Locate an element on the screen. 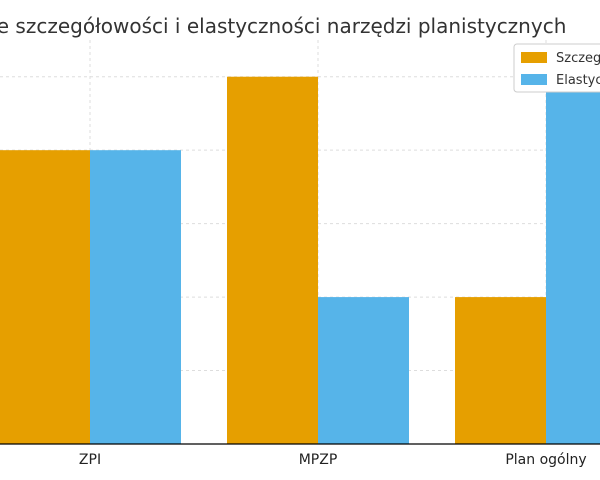  x-tick-label-0: ZPI is located at coordinates (90, 460).